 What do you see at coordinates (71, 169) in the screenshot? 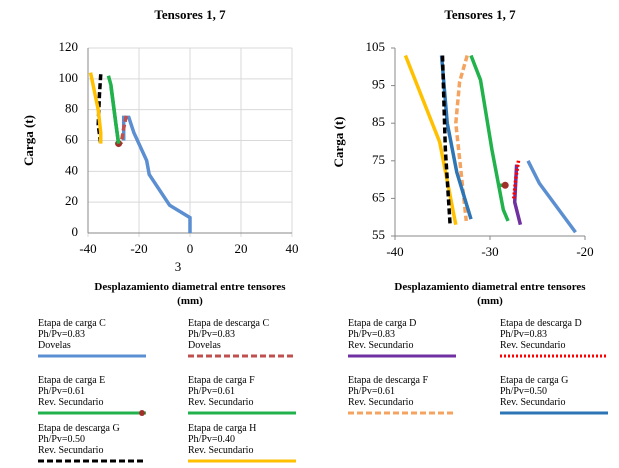
I see `y-tick-label: 40` at bounding box center [71, 169].